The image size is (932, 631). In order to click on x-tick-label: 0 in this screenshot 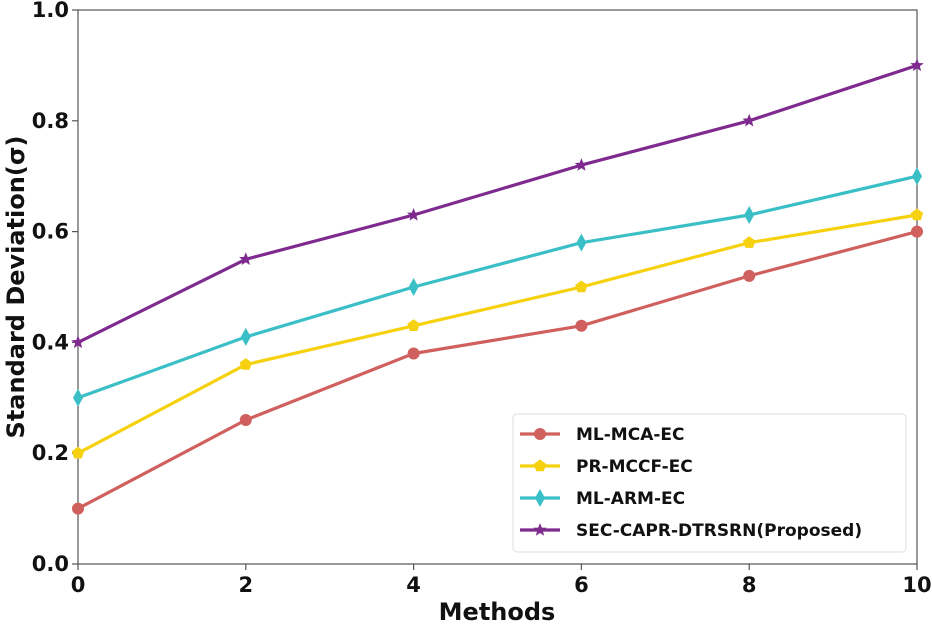, I will do `click(78, 585)`.